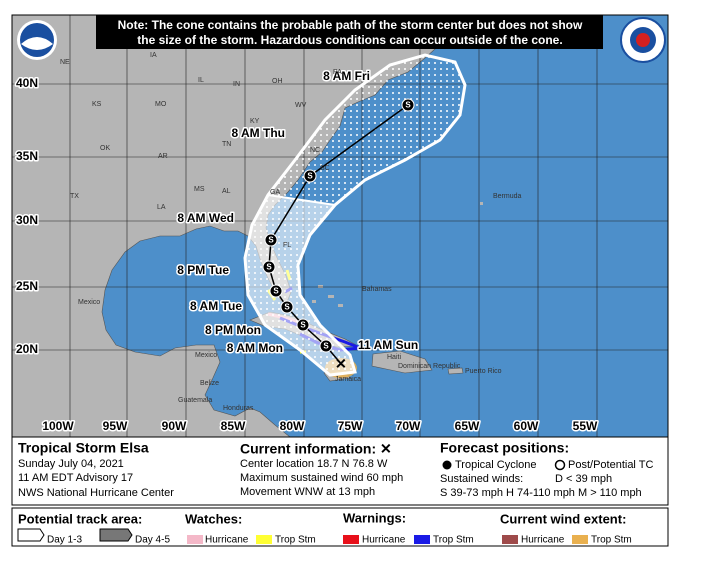 The height and width of the screenshot is (579, 703). I want to click on place-label: MS, so click(199, 189).